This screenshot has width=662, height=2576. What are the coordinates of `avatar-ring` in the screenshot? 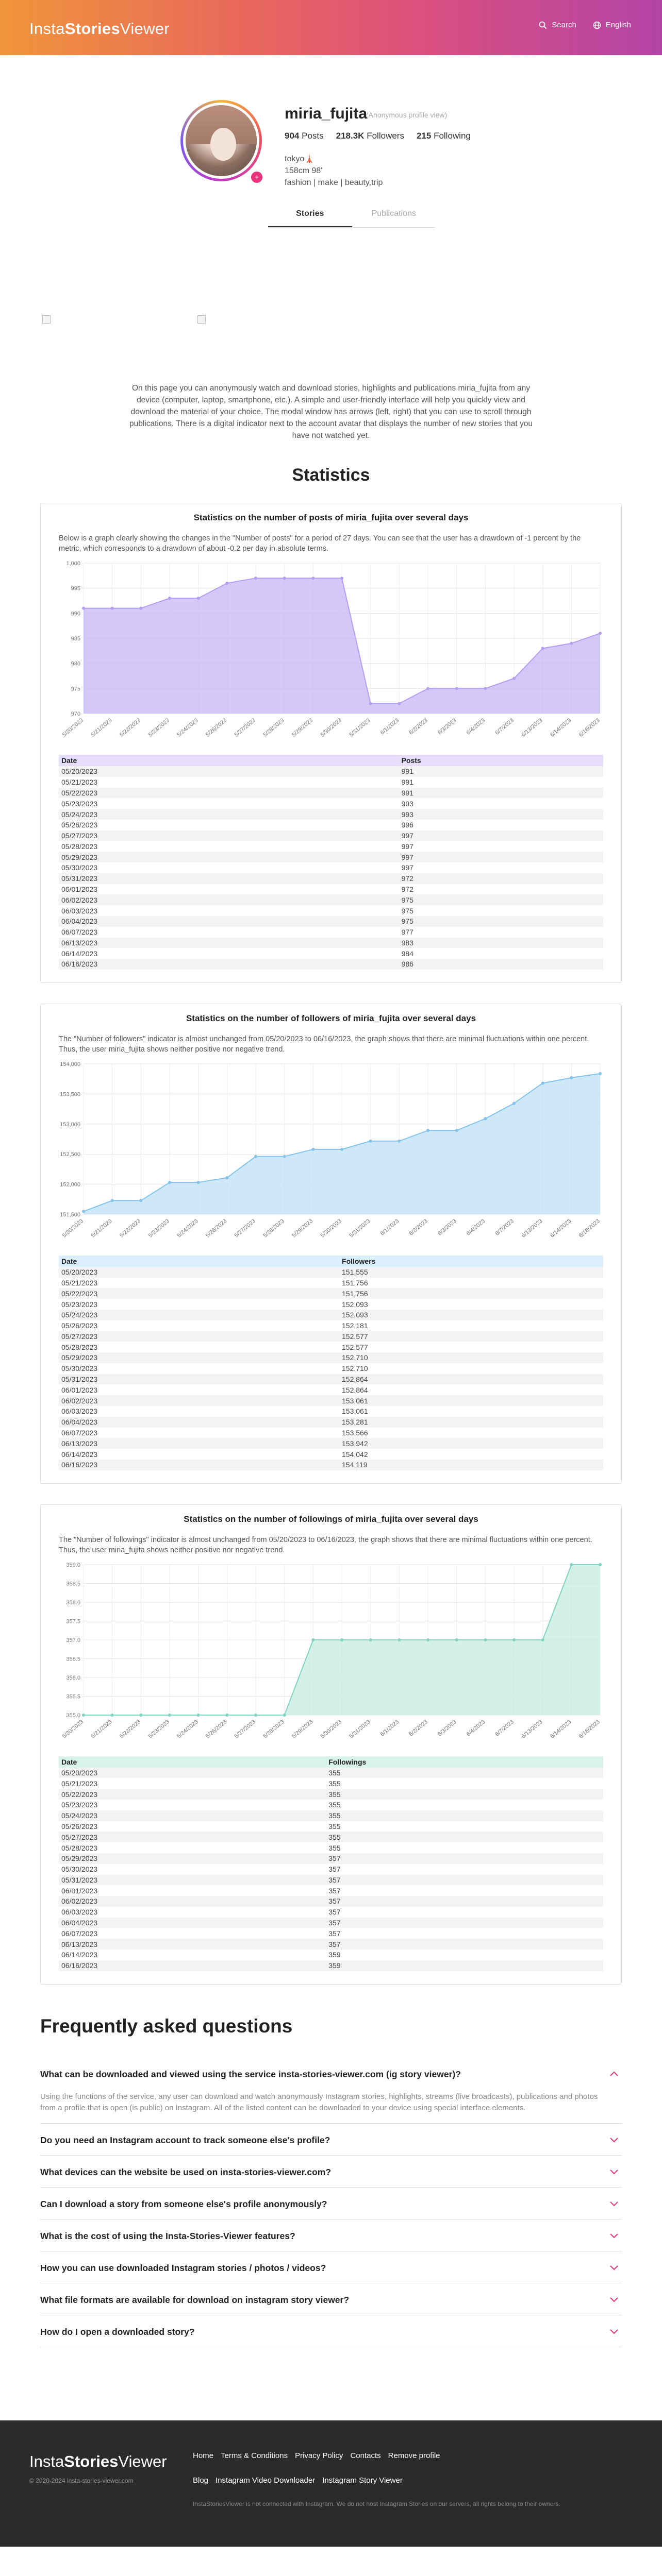 It's located at (221, 140).